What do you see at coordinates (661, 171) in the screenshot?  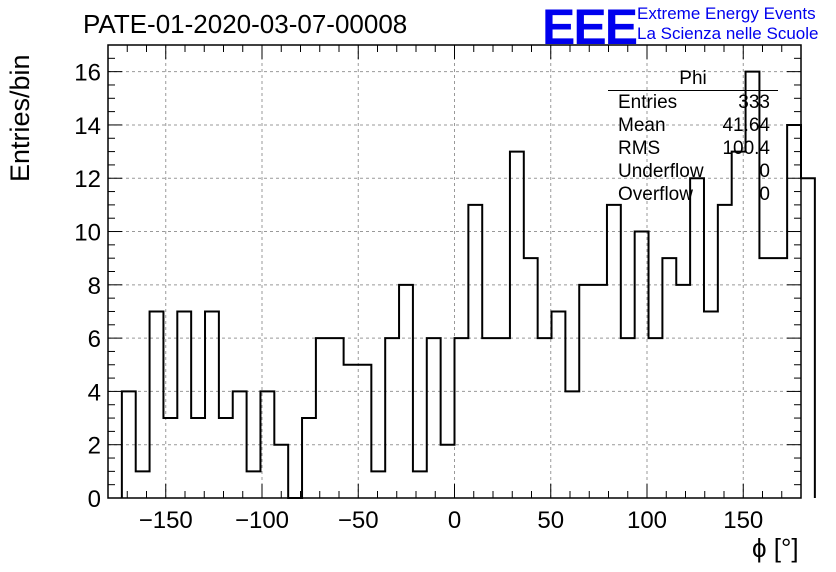 I see `stat-label: Underflow` at bounding box center [661, 171].